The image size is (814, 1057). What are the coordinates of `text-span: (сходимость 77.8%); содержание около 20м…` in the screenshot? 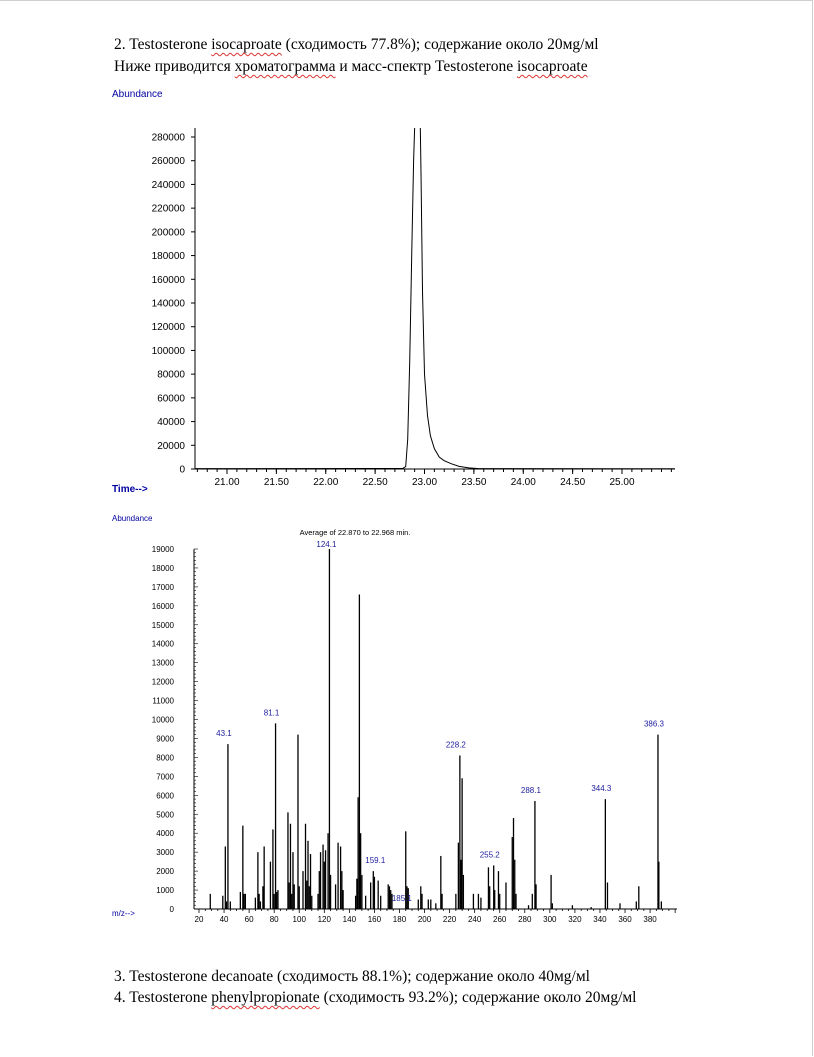 It's located at (440, 44).